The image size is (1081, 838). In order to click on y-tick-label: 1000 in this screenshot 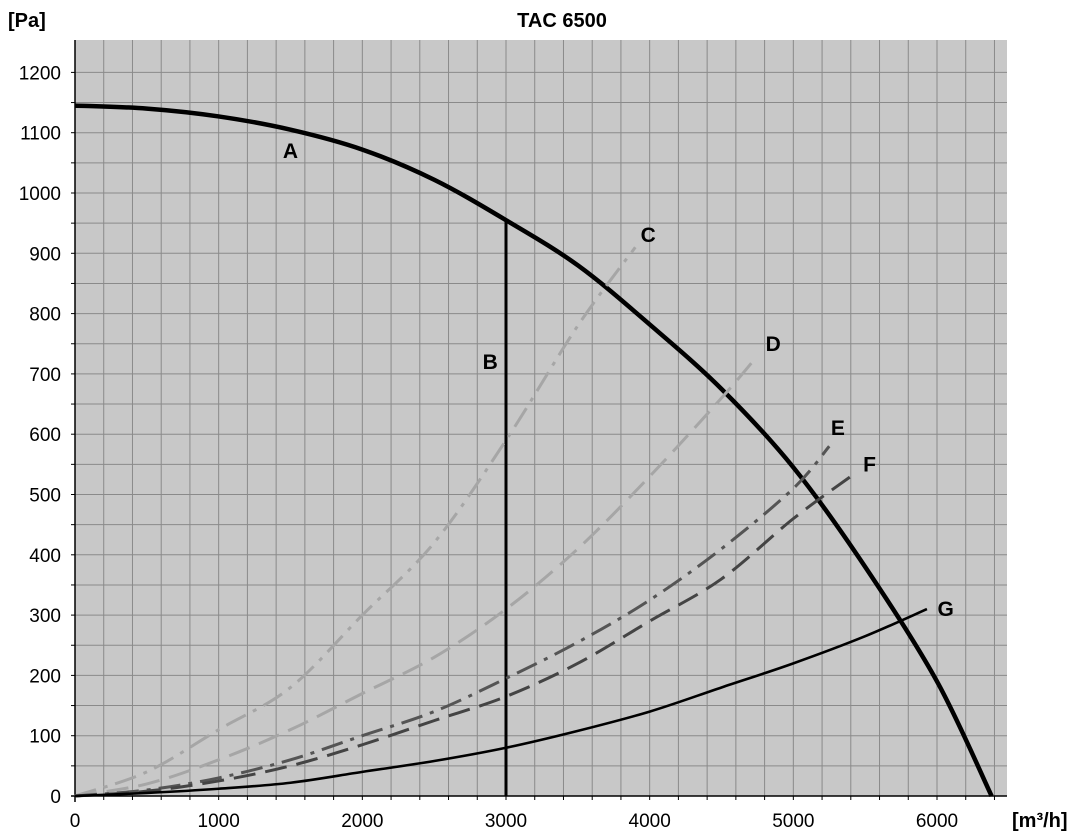, I will do `click(40, 194)`.